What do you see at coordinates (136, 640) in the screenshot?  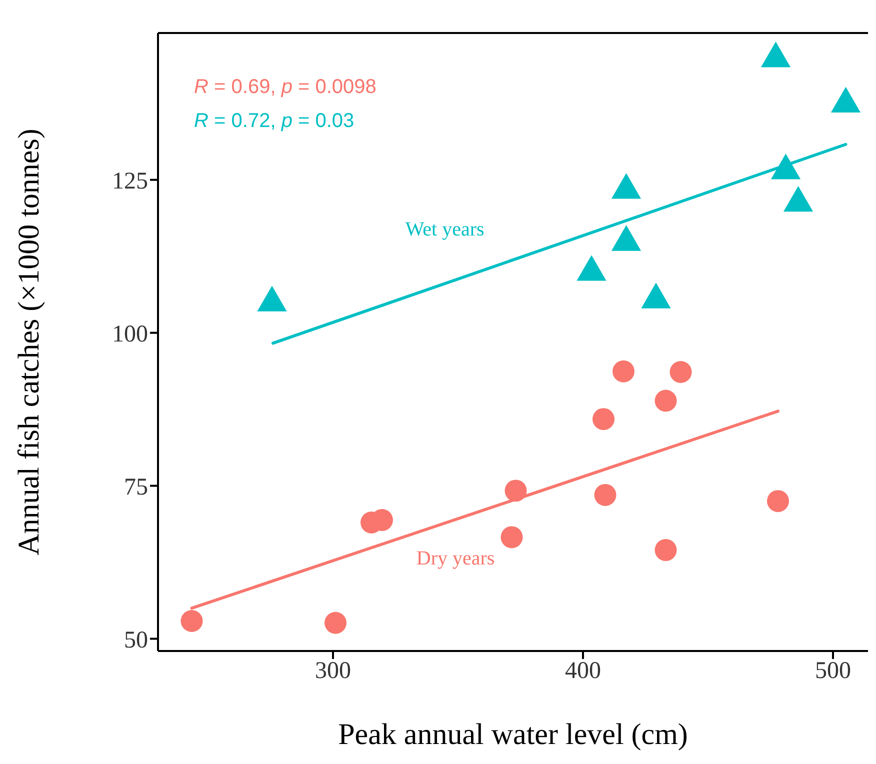 I see `y-tick-label: 50` at bounding box center [136, 640].